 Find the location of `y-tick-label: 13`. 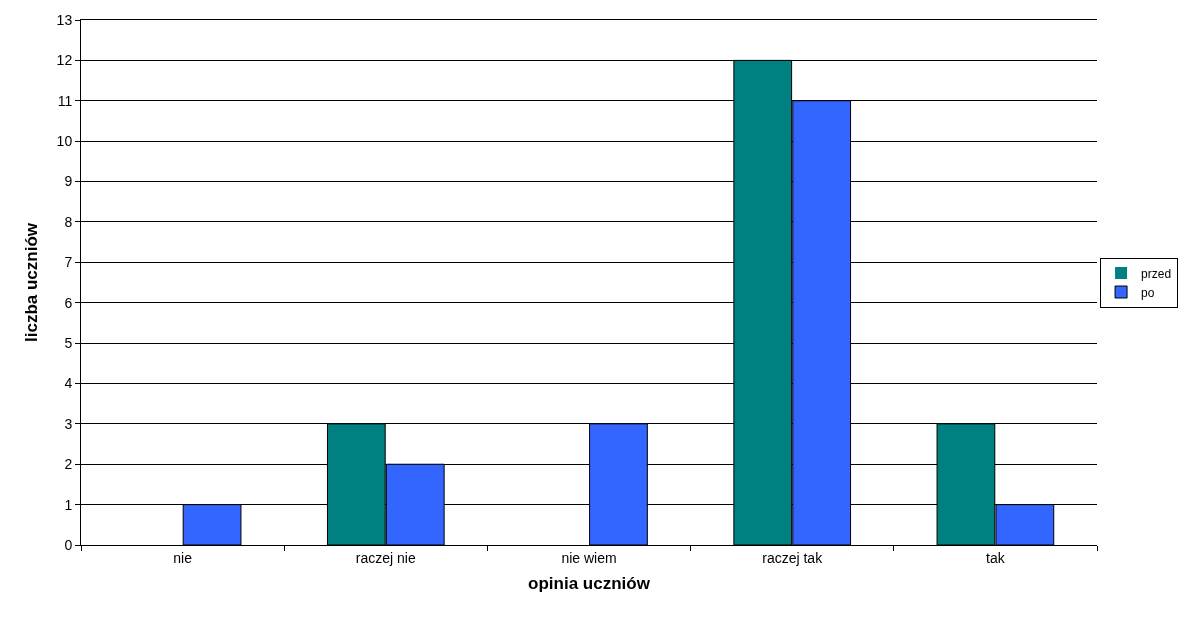

y-tick-label: 13 is located at coordinates (64, 19).